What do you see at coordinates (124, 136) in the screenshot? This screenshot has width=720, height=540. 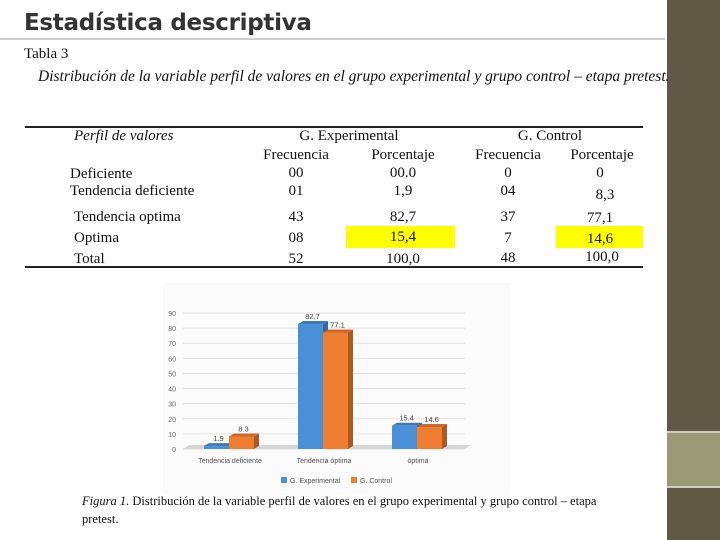 I see `table-header-perfil: Perfil de valores` at bounding box center [124, 136].